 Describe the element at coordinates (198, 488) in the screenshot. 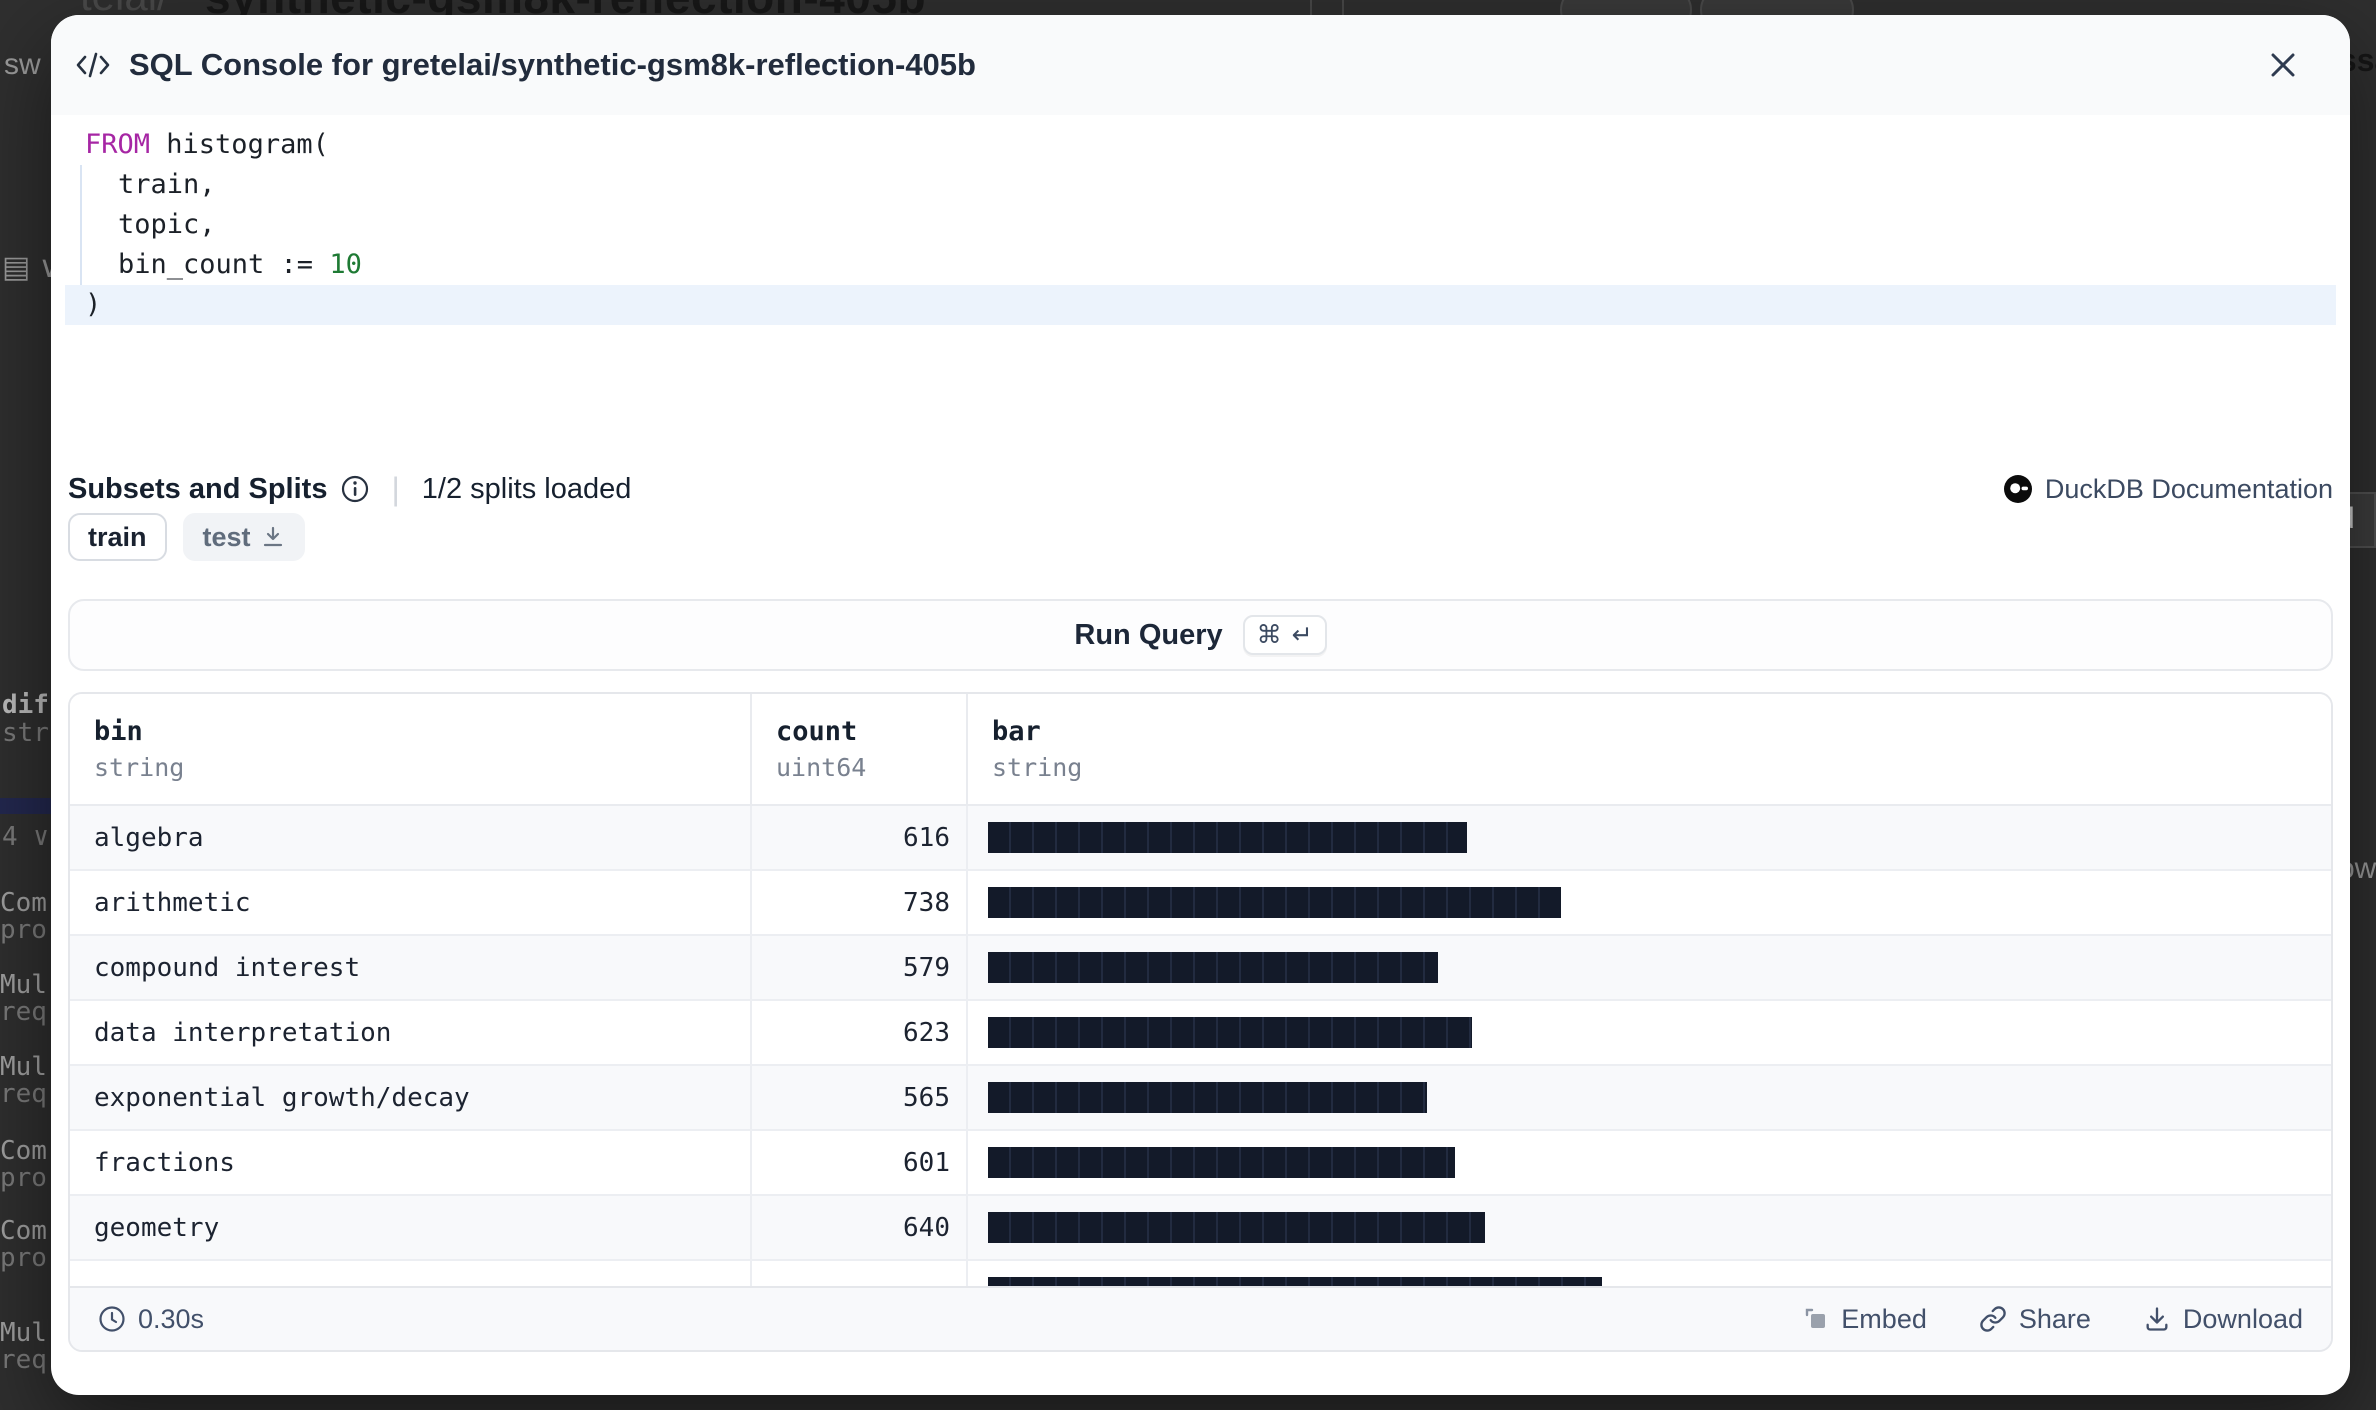

I see `subsets-heading: Subsets and Splits` at that location.